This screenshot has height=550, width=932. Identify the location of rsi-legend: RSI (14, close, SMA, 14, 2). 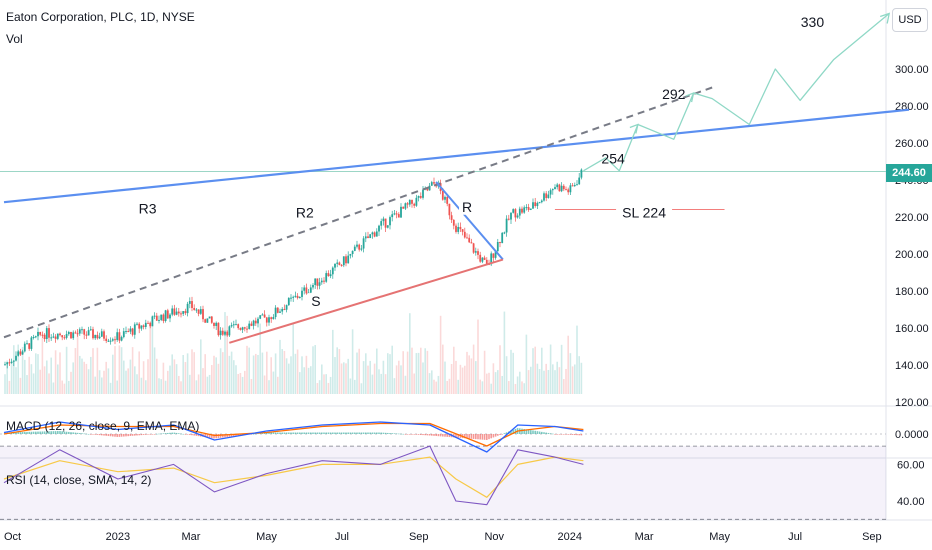
(79, 480).